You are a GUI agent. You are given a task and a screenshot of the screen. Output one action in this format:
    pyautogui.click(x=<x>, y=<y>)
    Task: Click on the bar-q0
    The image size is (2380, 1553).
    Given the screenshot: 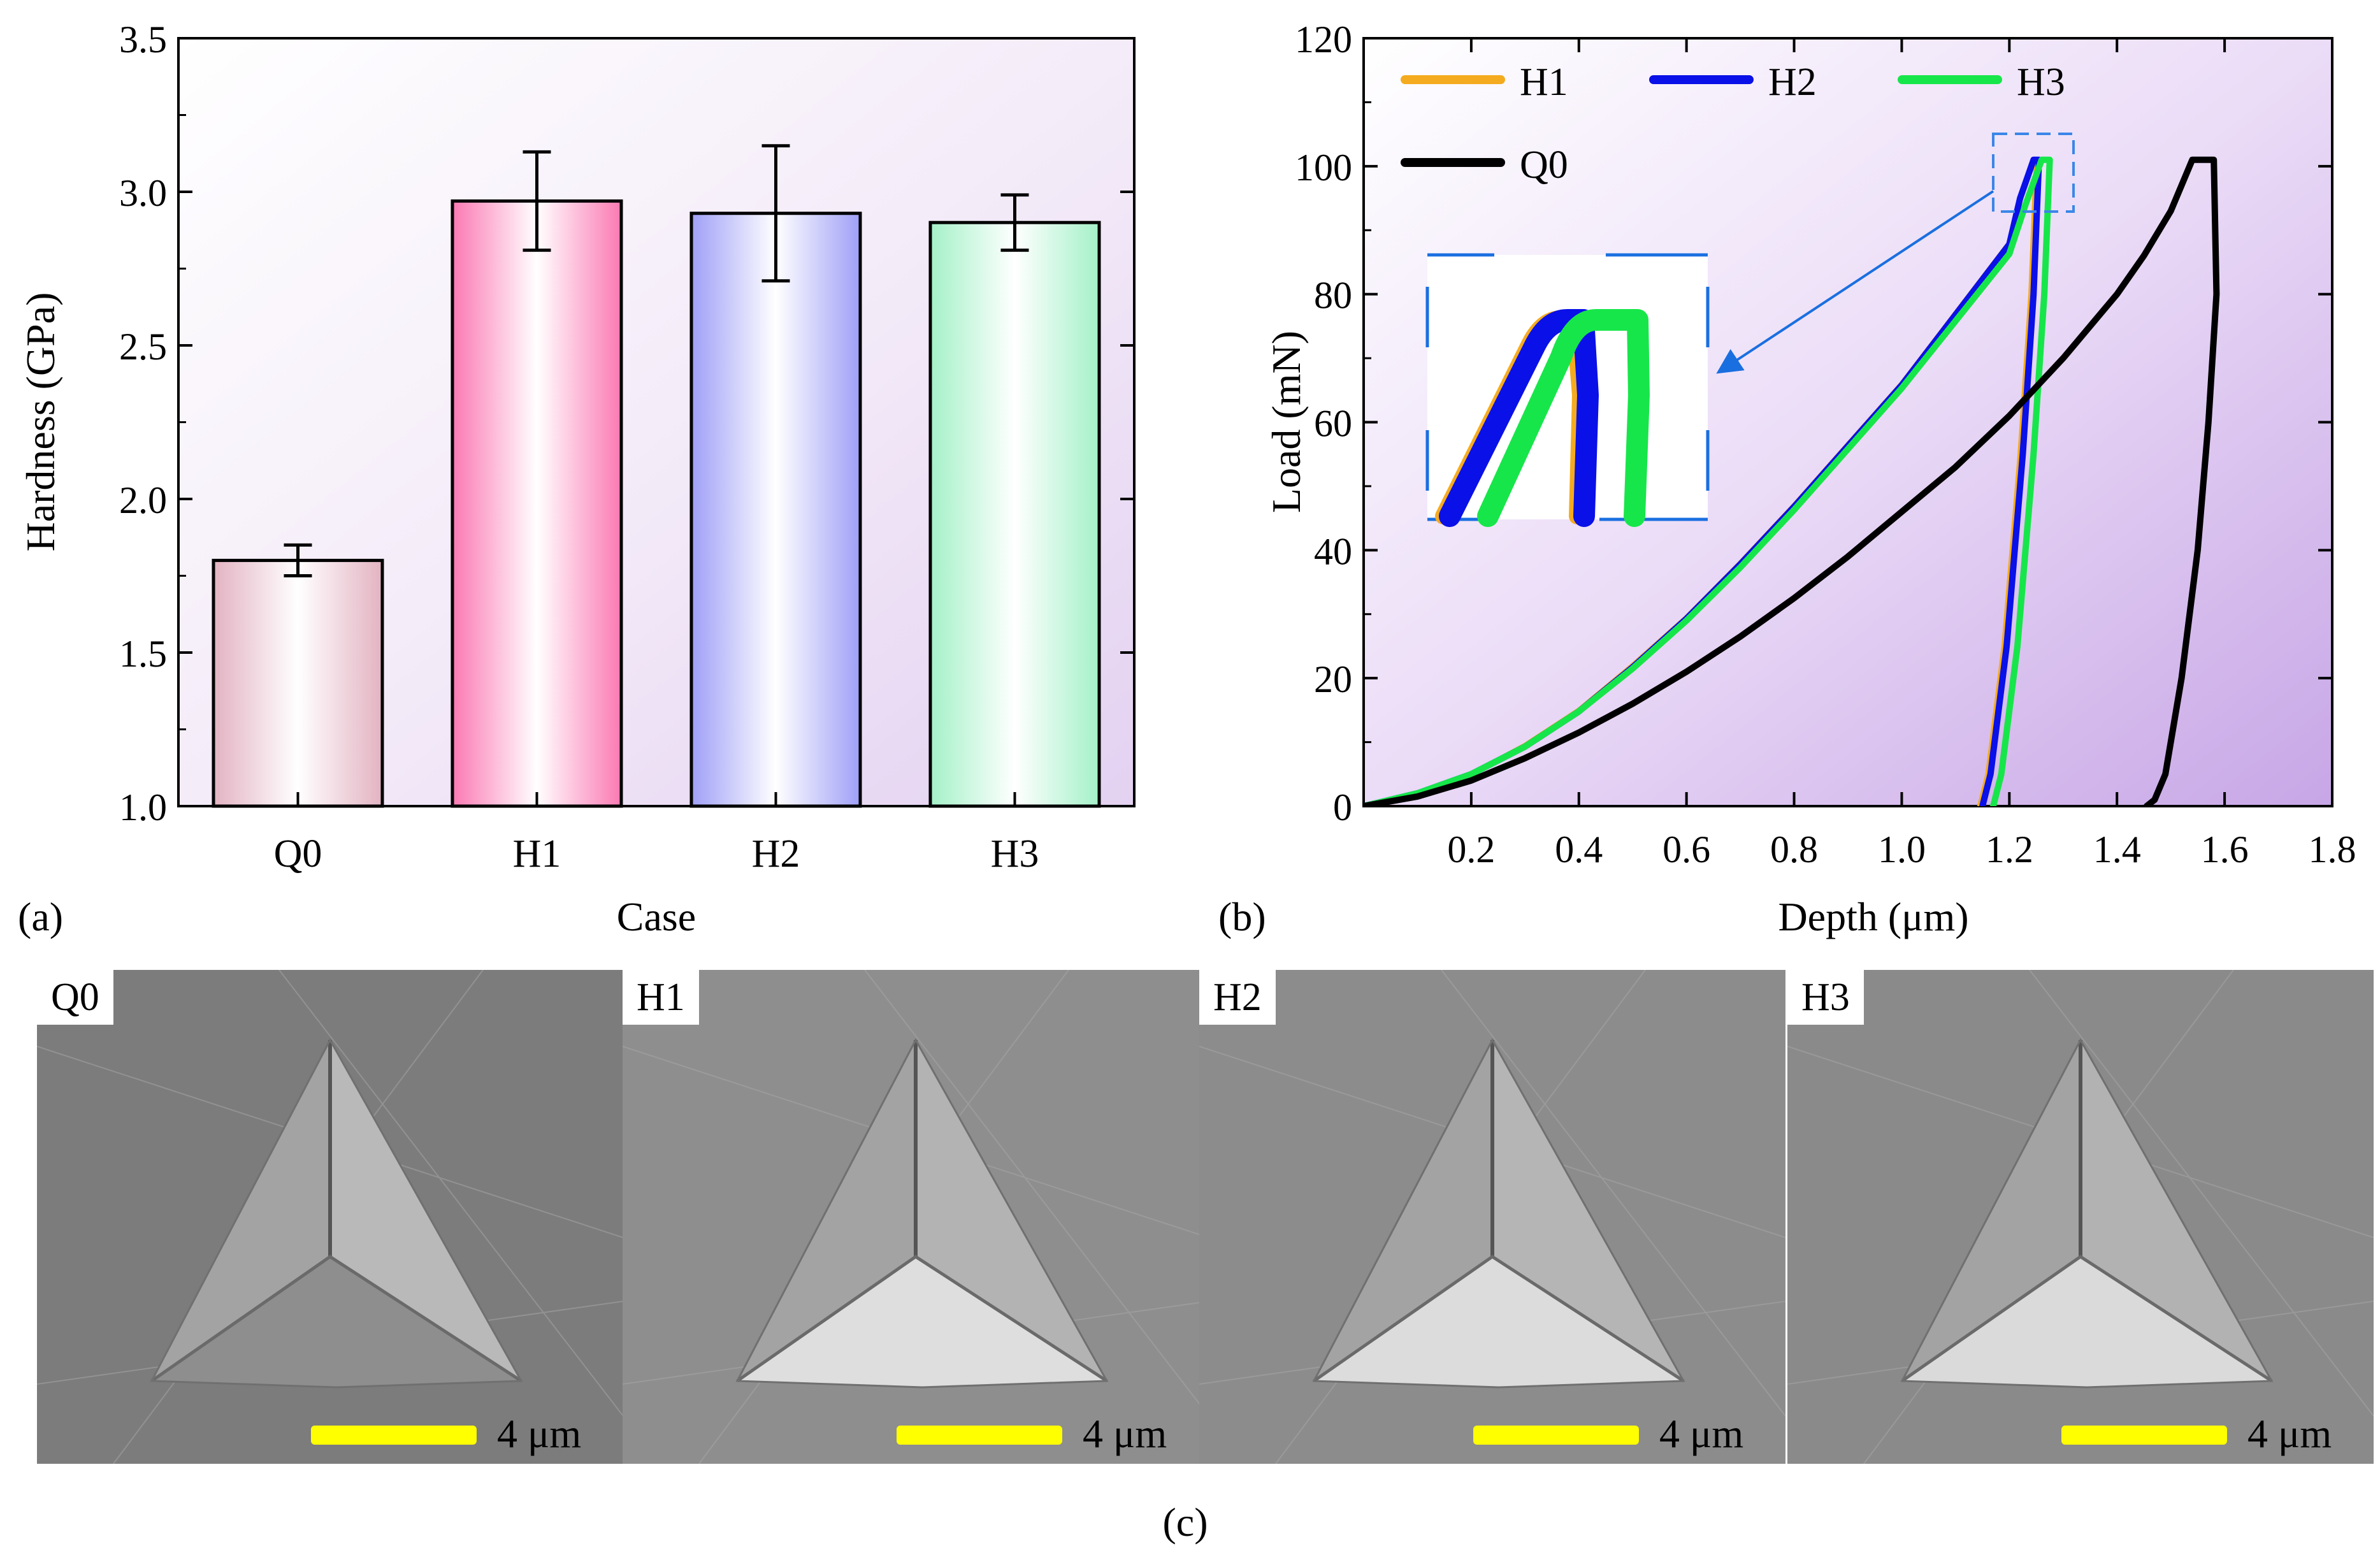 What is the action you would take?
    pyautogui.click(x=298, y=683)
    